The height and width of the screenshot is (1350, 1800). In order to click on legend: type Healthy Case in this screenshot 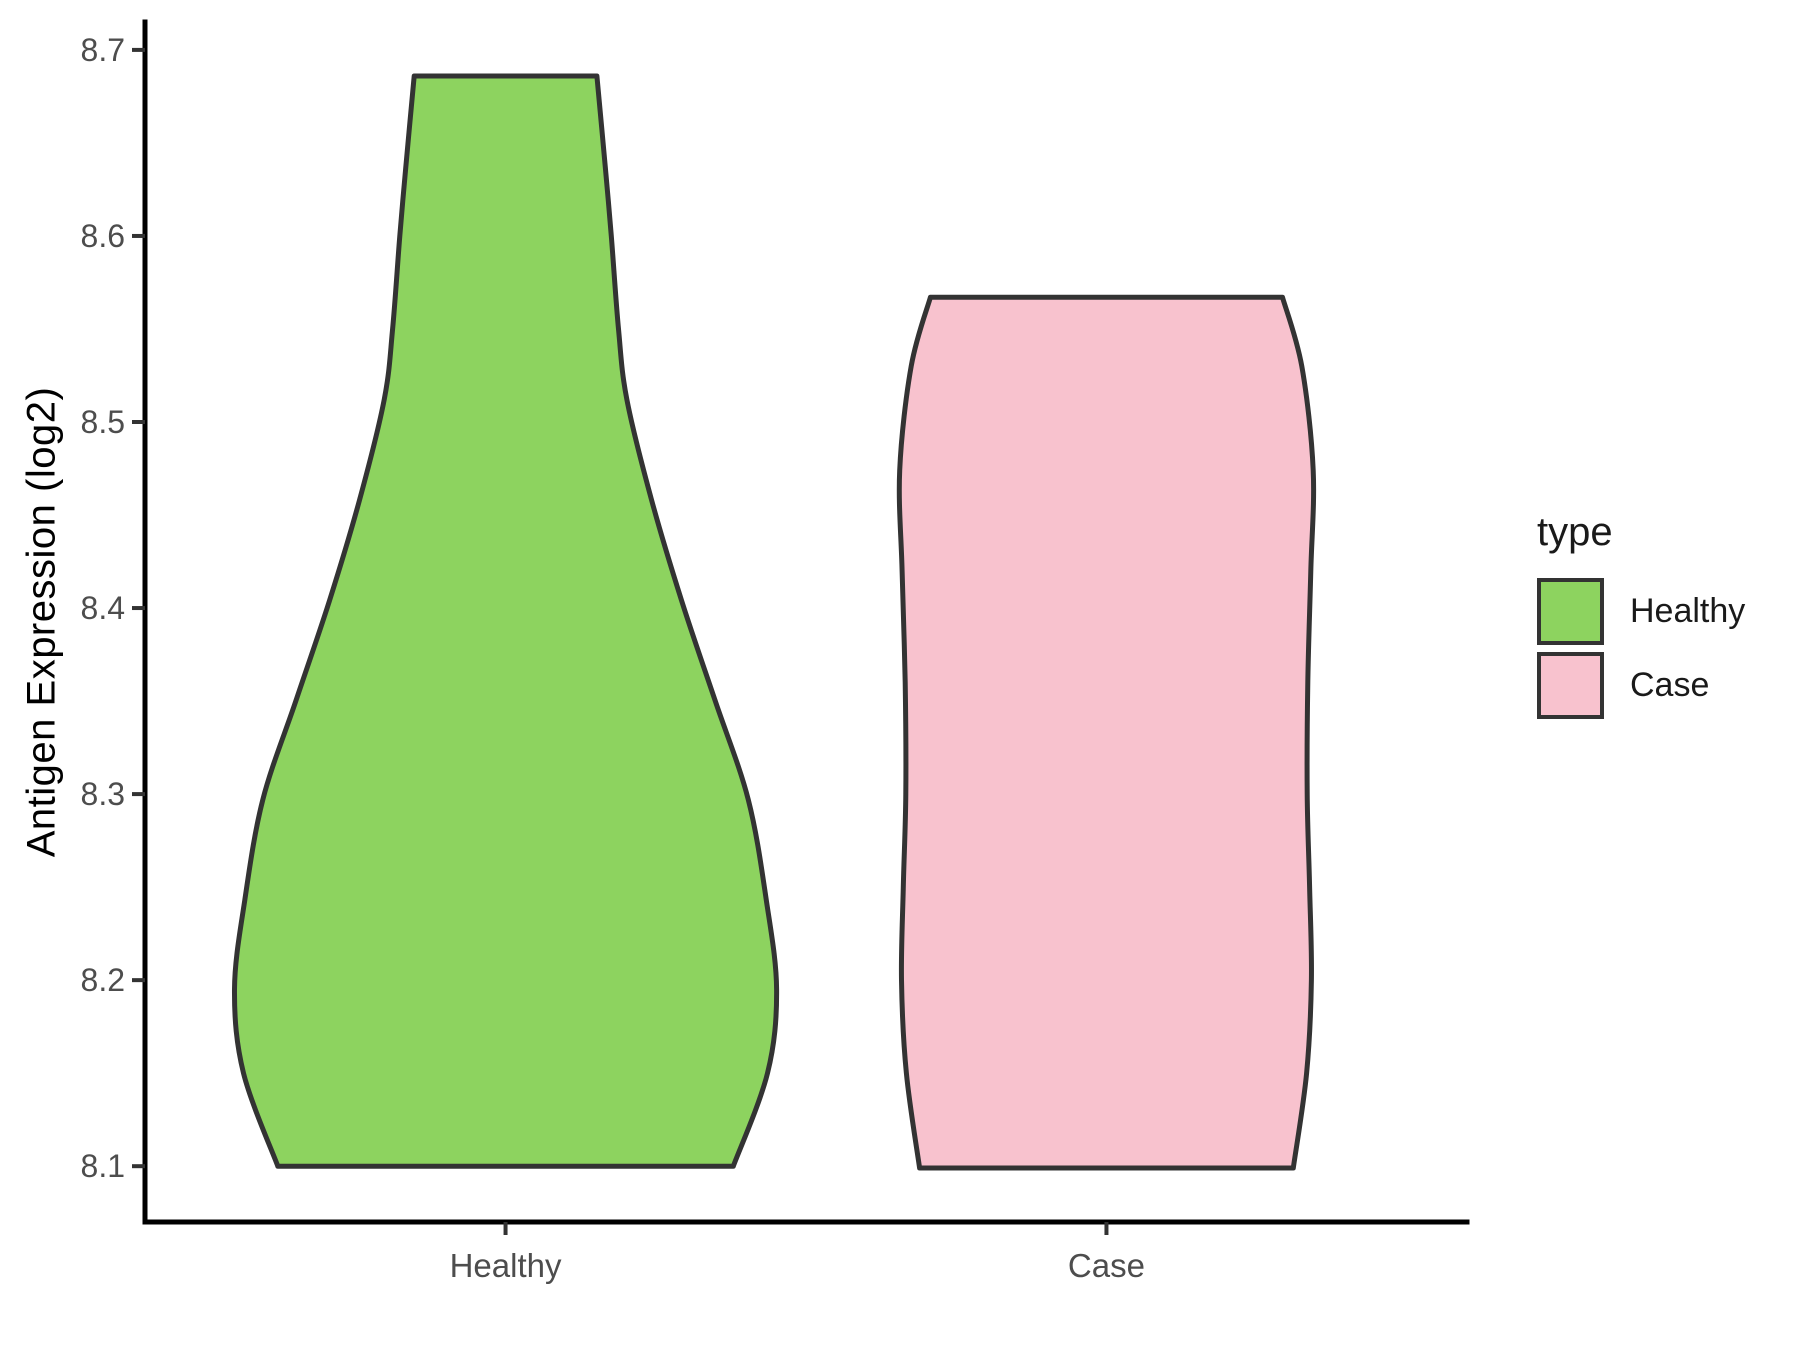, I will do `click(1641, 614)`.